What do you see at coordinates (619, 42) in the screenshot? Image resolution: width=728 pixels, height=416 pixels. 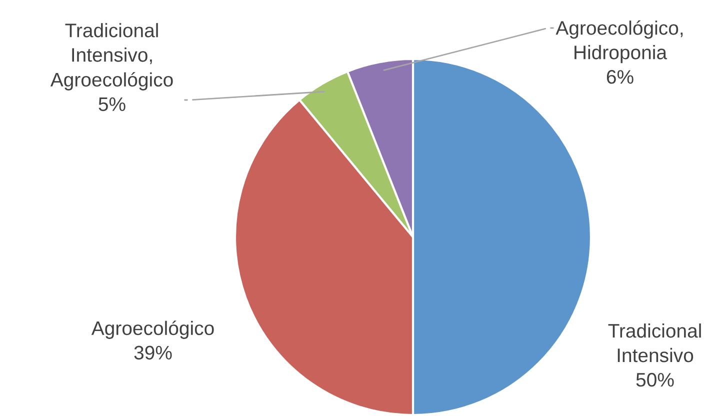 I see `slice-label: Agroecológico, Hidroponia` at bounding box center [619, 42].